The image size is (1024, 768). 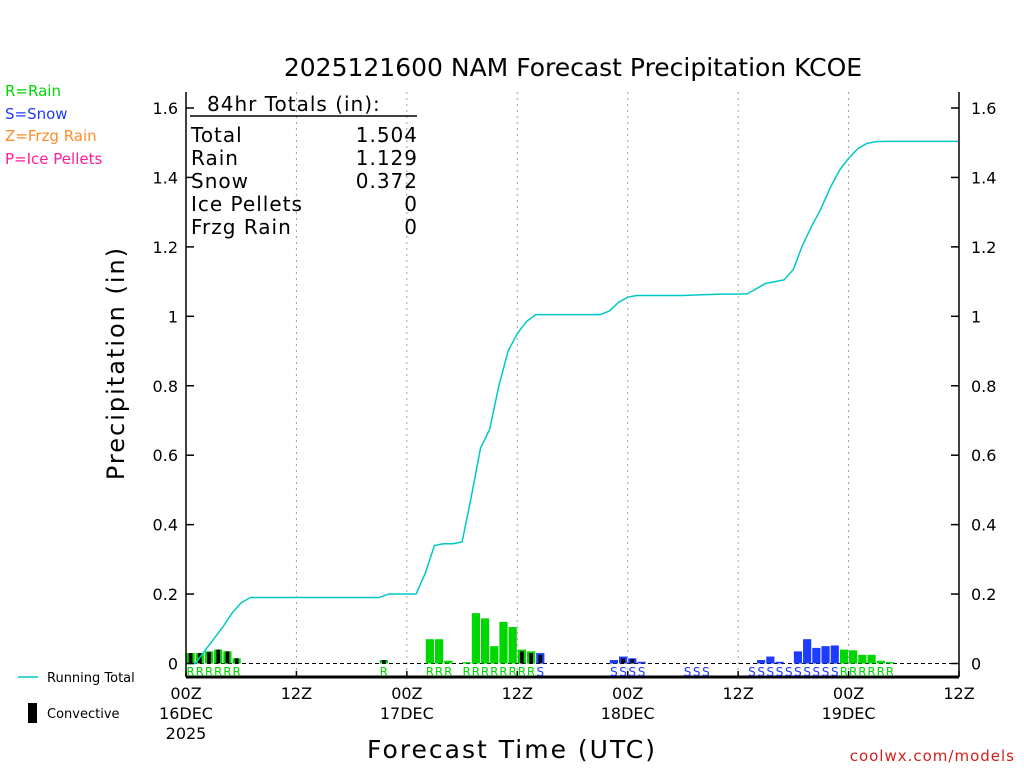 I want to click on y-tick-label-right: 1.6, so click(x=983, y=108).